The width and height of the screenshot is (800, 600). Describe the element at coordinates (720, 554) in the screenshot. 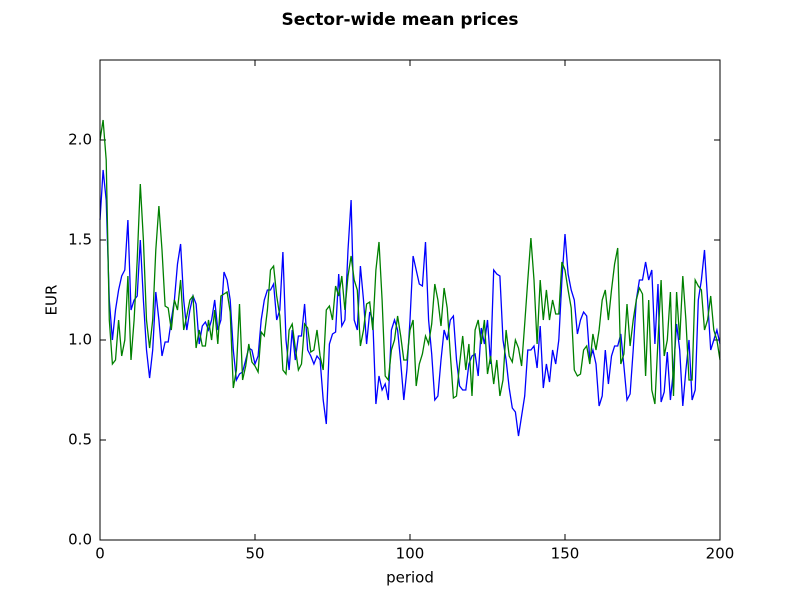

I see `x-tick-label: 200` at that location.